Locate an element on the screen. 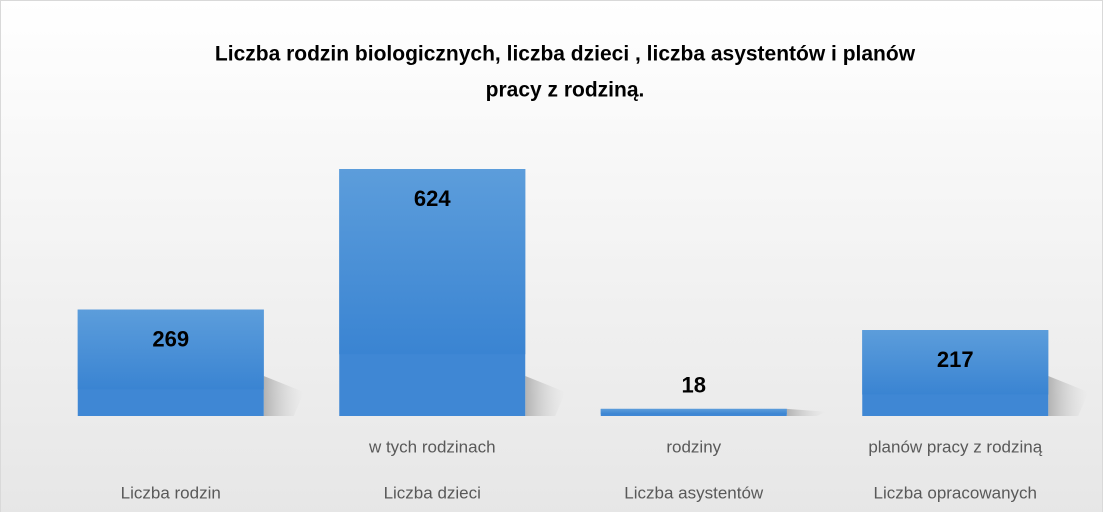  x-tick-label: rodziny is located at coordinates (693, 446).